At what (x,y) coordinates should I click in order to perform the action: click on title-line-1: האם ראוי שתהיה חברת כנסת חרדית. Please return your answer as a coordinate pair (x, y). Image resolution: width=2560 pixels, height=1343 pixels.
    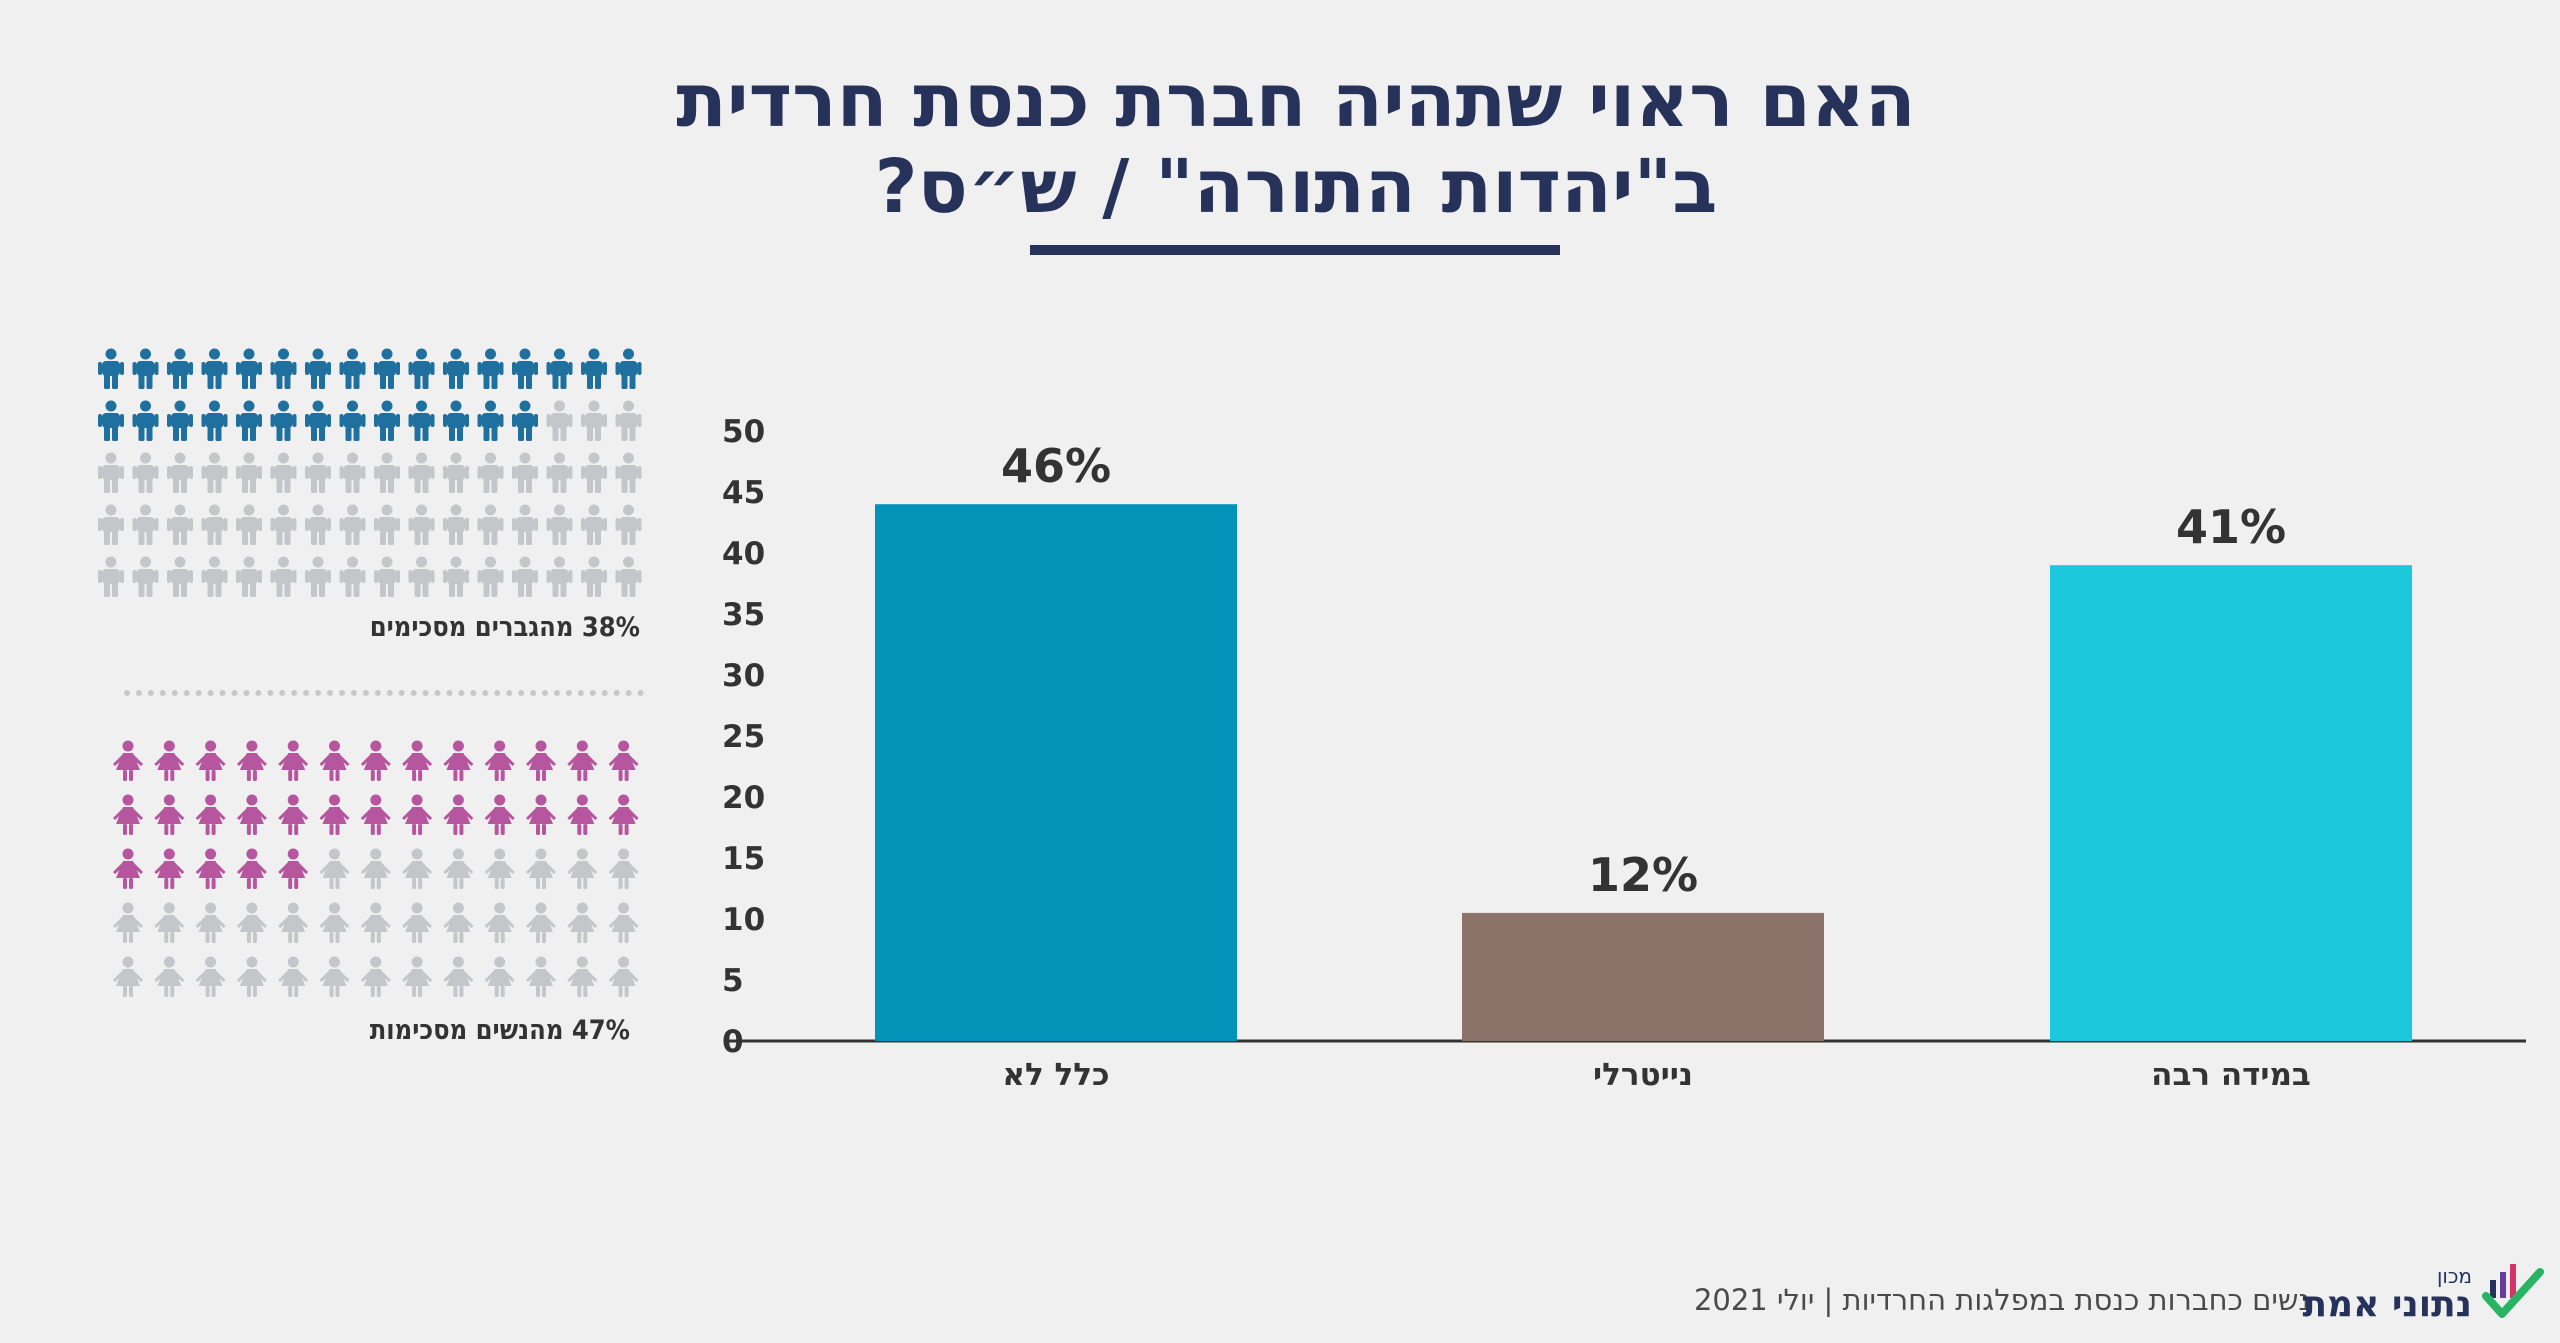
    Looking at the image, I should click on (1296, 101).